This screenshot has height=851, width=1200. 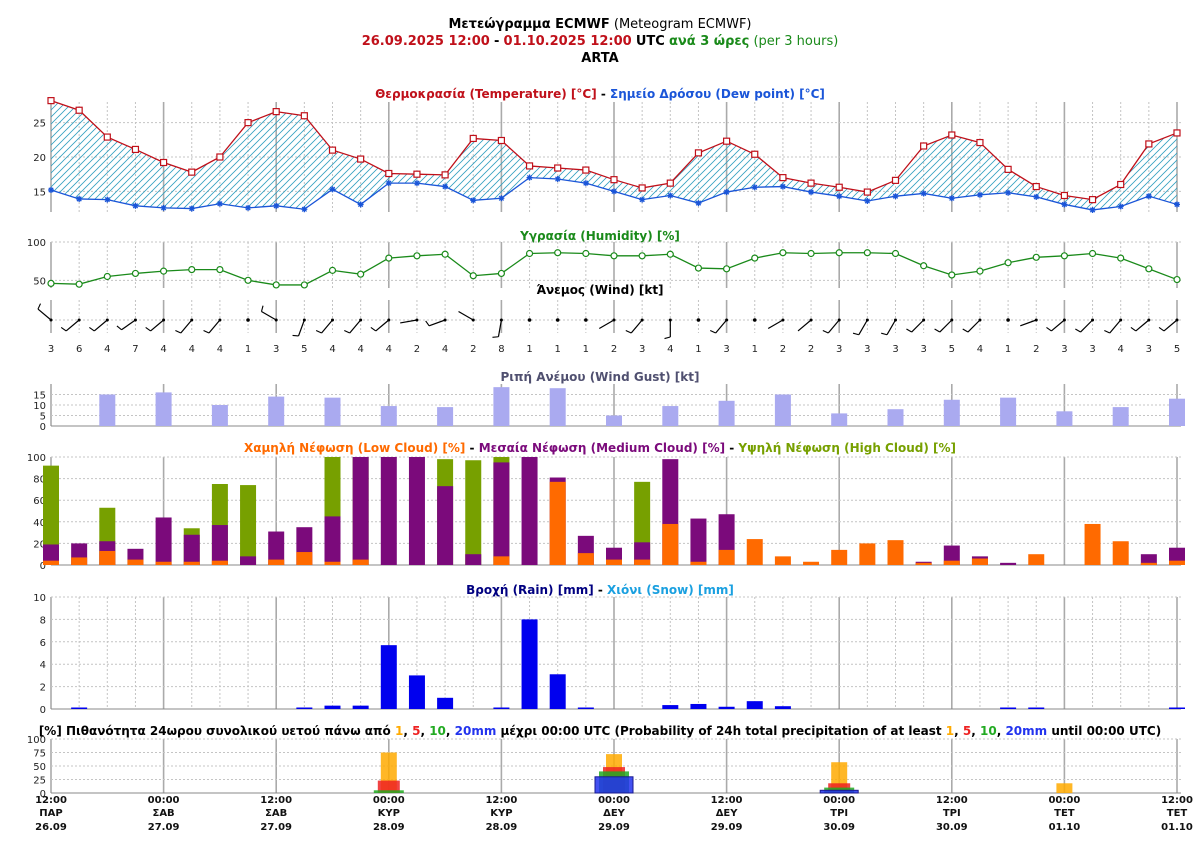 What do you see at coordinates (614, 800) in the screenshot?
I see `x-axis-time-label: 00:00` at bounding box center [614, 800].